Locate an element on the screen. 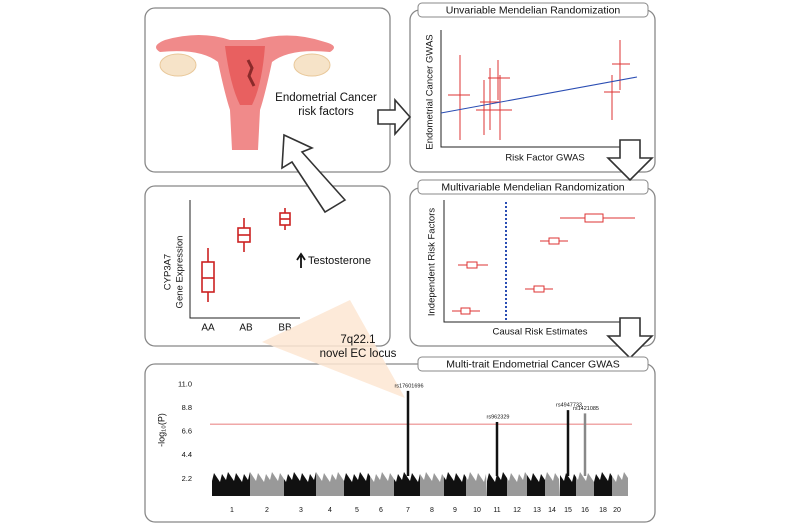 This screenshot has width=800, height=530. y-tick-label: 4.4 is located at coordinates (187, 454).